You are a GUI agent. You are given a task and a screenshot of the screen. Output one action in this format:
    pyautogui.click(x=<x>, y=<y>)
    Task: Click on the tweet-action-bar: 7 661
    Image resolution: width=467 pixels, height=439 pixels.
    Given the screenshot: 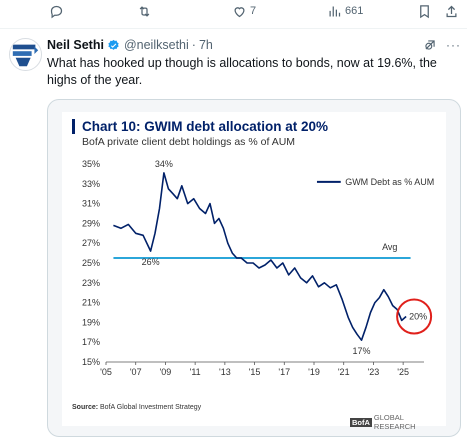 What is the action you would take?
    pyautogui.click(x=233, y=13)
    